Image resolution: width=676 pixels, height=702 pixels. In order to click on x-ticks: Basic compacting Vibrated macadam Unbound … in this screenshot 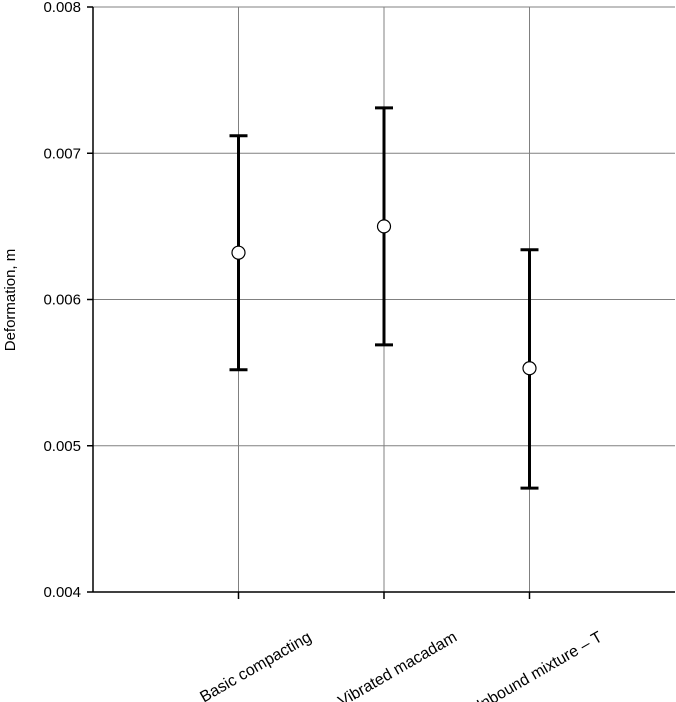, I will do `click(401, 647)`.